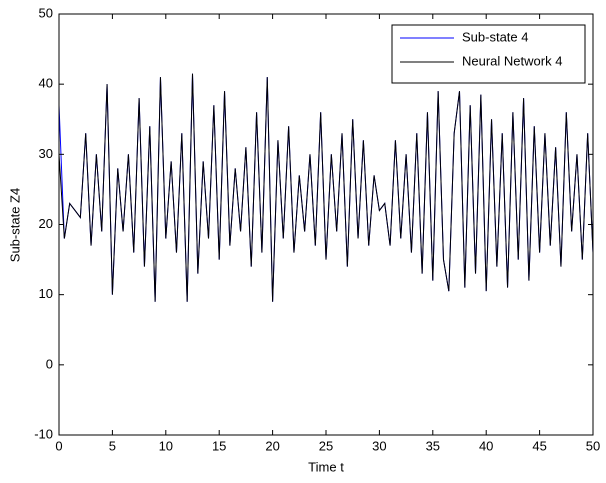  What do you see at coordinates (539, 445) in the screenshot?
I see `x-tick-label: 45` at bounding box center [539, 445].